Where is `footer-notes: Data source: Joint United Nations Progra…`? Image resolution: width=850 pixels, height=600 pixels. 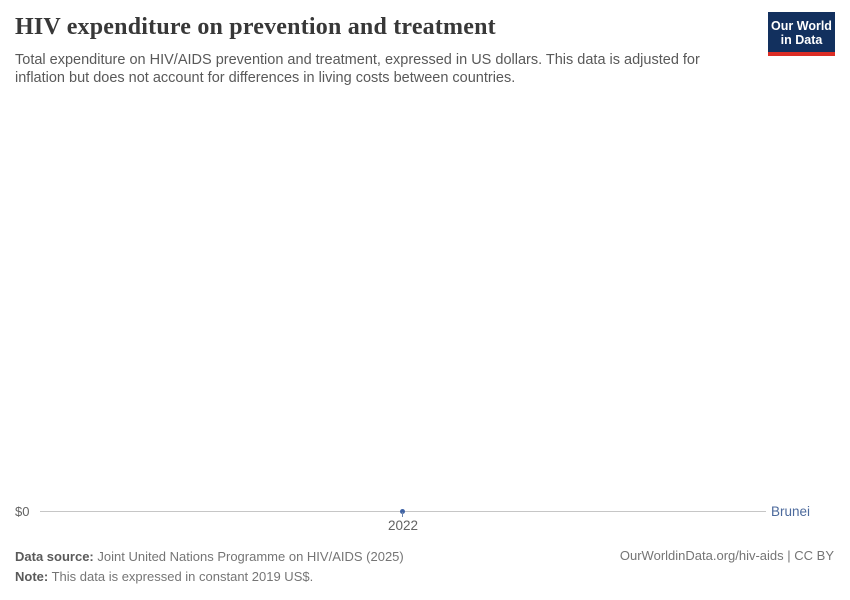 footer-notes: Data source: Joint United Nations Progra… is located at coordinates (209, 567).